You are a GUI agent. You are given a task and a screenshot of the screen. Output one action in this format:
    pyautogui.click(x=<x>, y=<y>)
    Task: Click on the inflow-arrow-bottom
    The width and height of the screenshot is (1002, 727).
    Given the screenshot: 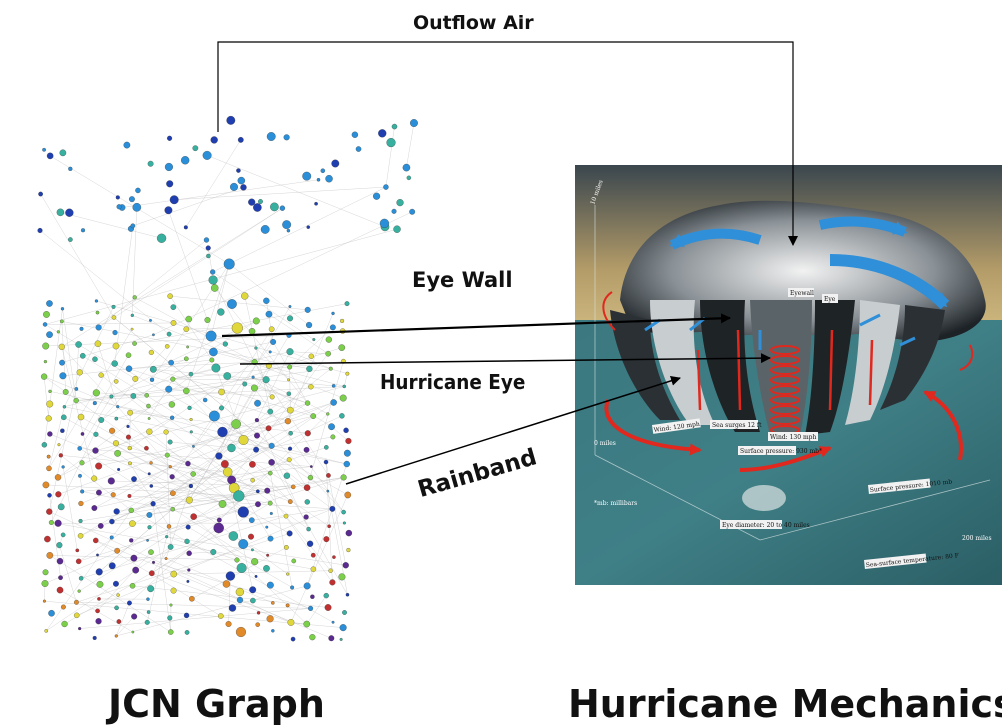 What is the action you would take?
    pyautogui.click(x=785, y=459)
    